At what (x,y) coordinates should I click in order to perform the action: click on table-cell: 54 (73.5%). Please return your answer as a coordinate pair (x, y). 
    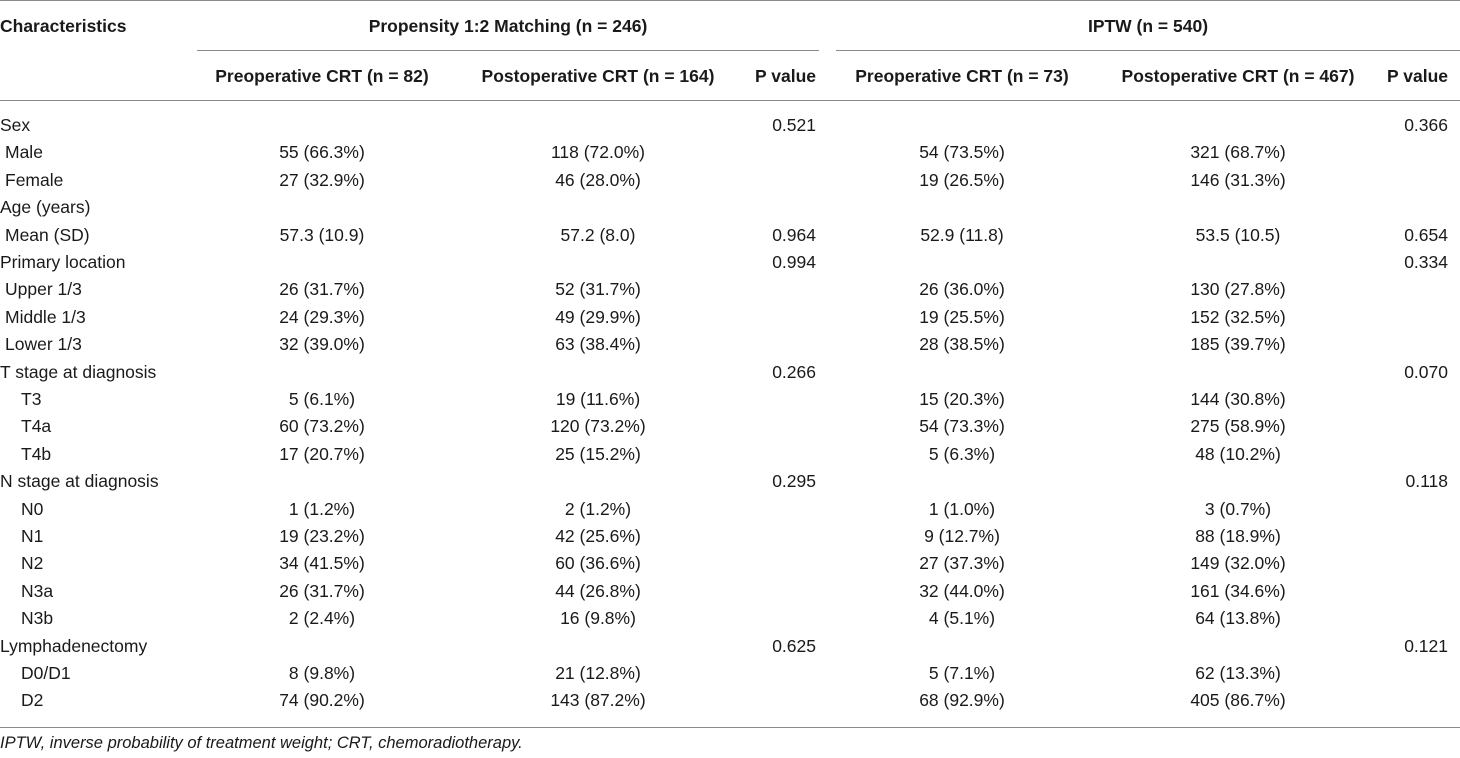
    Looking at the image, I should click on (962, 152).